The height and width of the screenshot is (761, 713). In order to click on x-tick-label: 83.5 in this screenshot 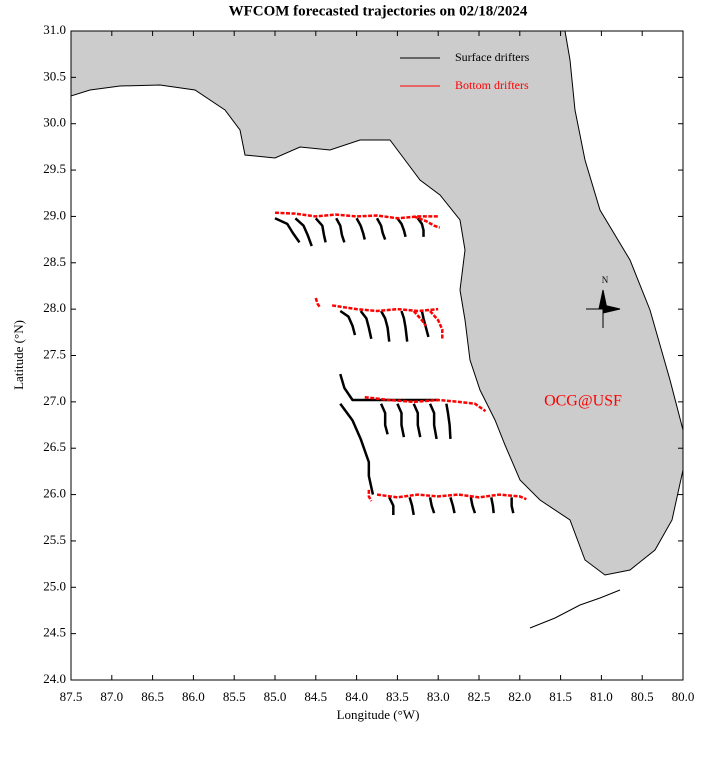, I will do `click(397, 696)`.